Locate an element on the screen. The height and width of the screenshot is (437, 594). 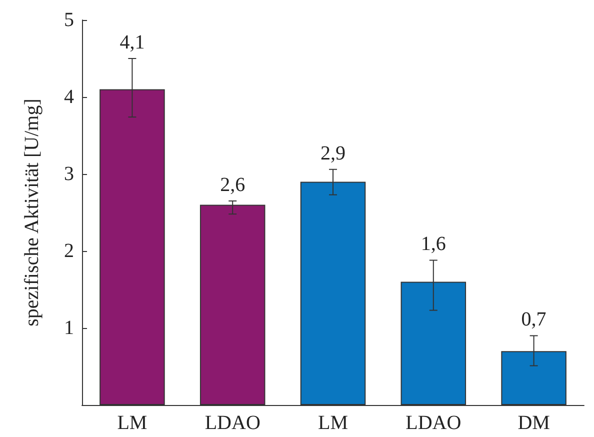
data-label: 1,6 is located at coordinates (433, 244).